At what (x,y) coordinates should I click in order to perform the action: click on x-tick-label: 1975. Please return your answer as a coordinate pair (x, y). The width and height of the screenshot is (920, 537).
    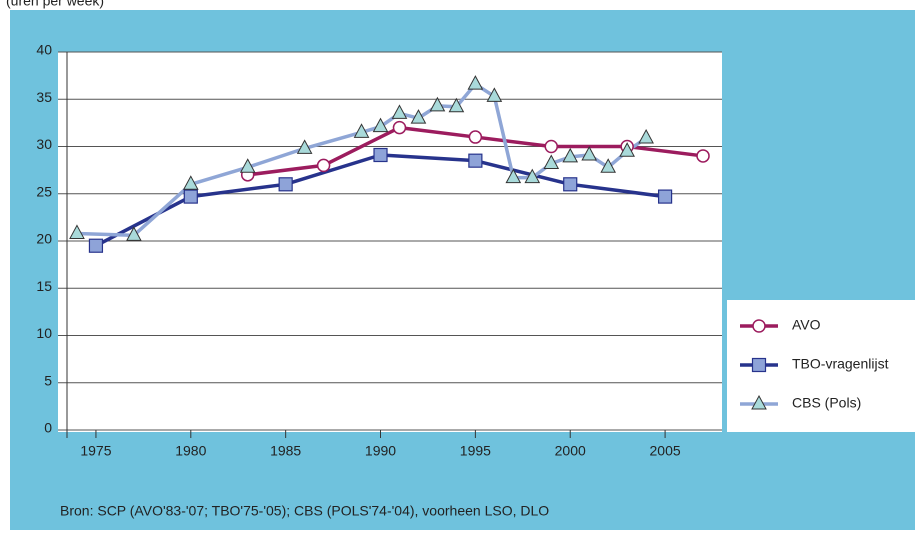
    Looking at the image, I should click on (95, 451).